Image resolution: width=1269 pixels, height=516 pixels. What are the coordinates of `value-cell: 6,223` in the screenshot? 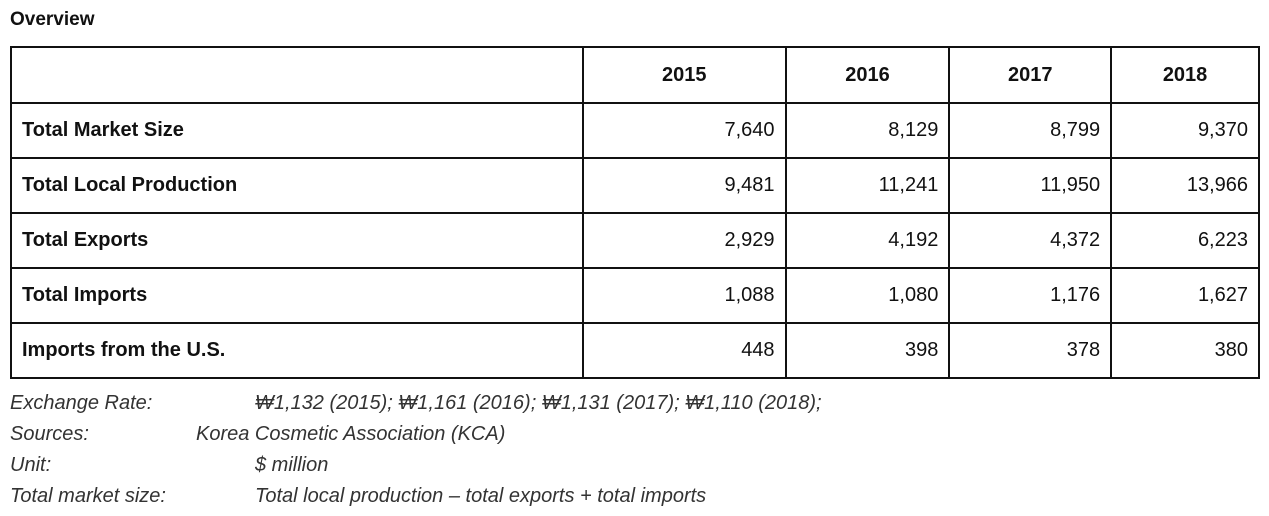 It's located at (1185, 240).